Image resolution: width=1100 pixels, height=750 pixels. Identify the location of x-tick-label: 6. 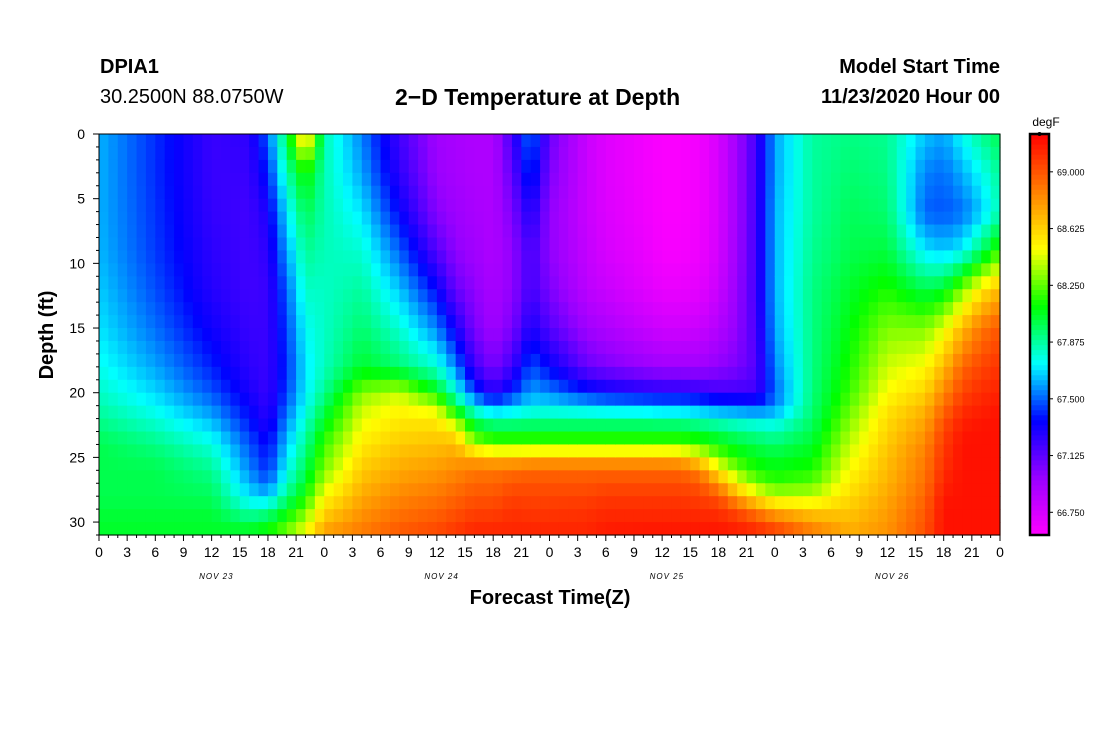
(831, 552).